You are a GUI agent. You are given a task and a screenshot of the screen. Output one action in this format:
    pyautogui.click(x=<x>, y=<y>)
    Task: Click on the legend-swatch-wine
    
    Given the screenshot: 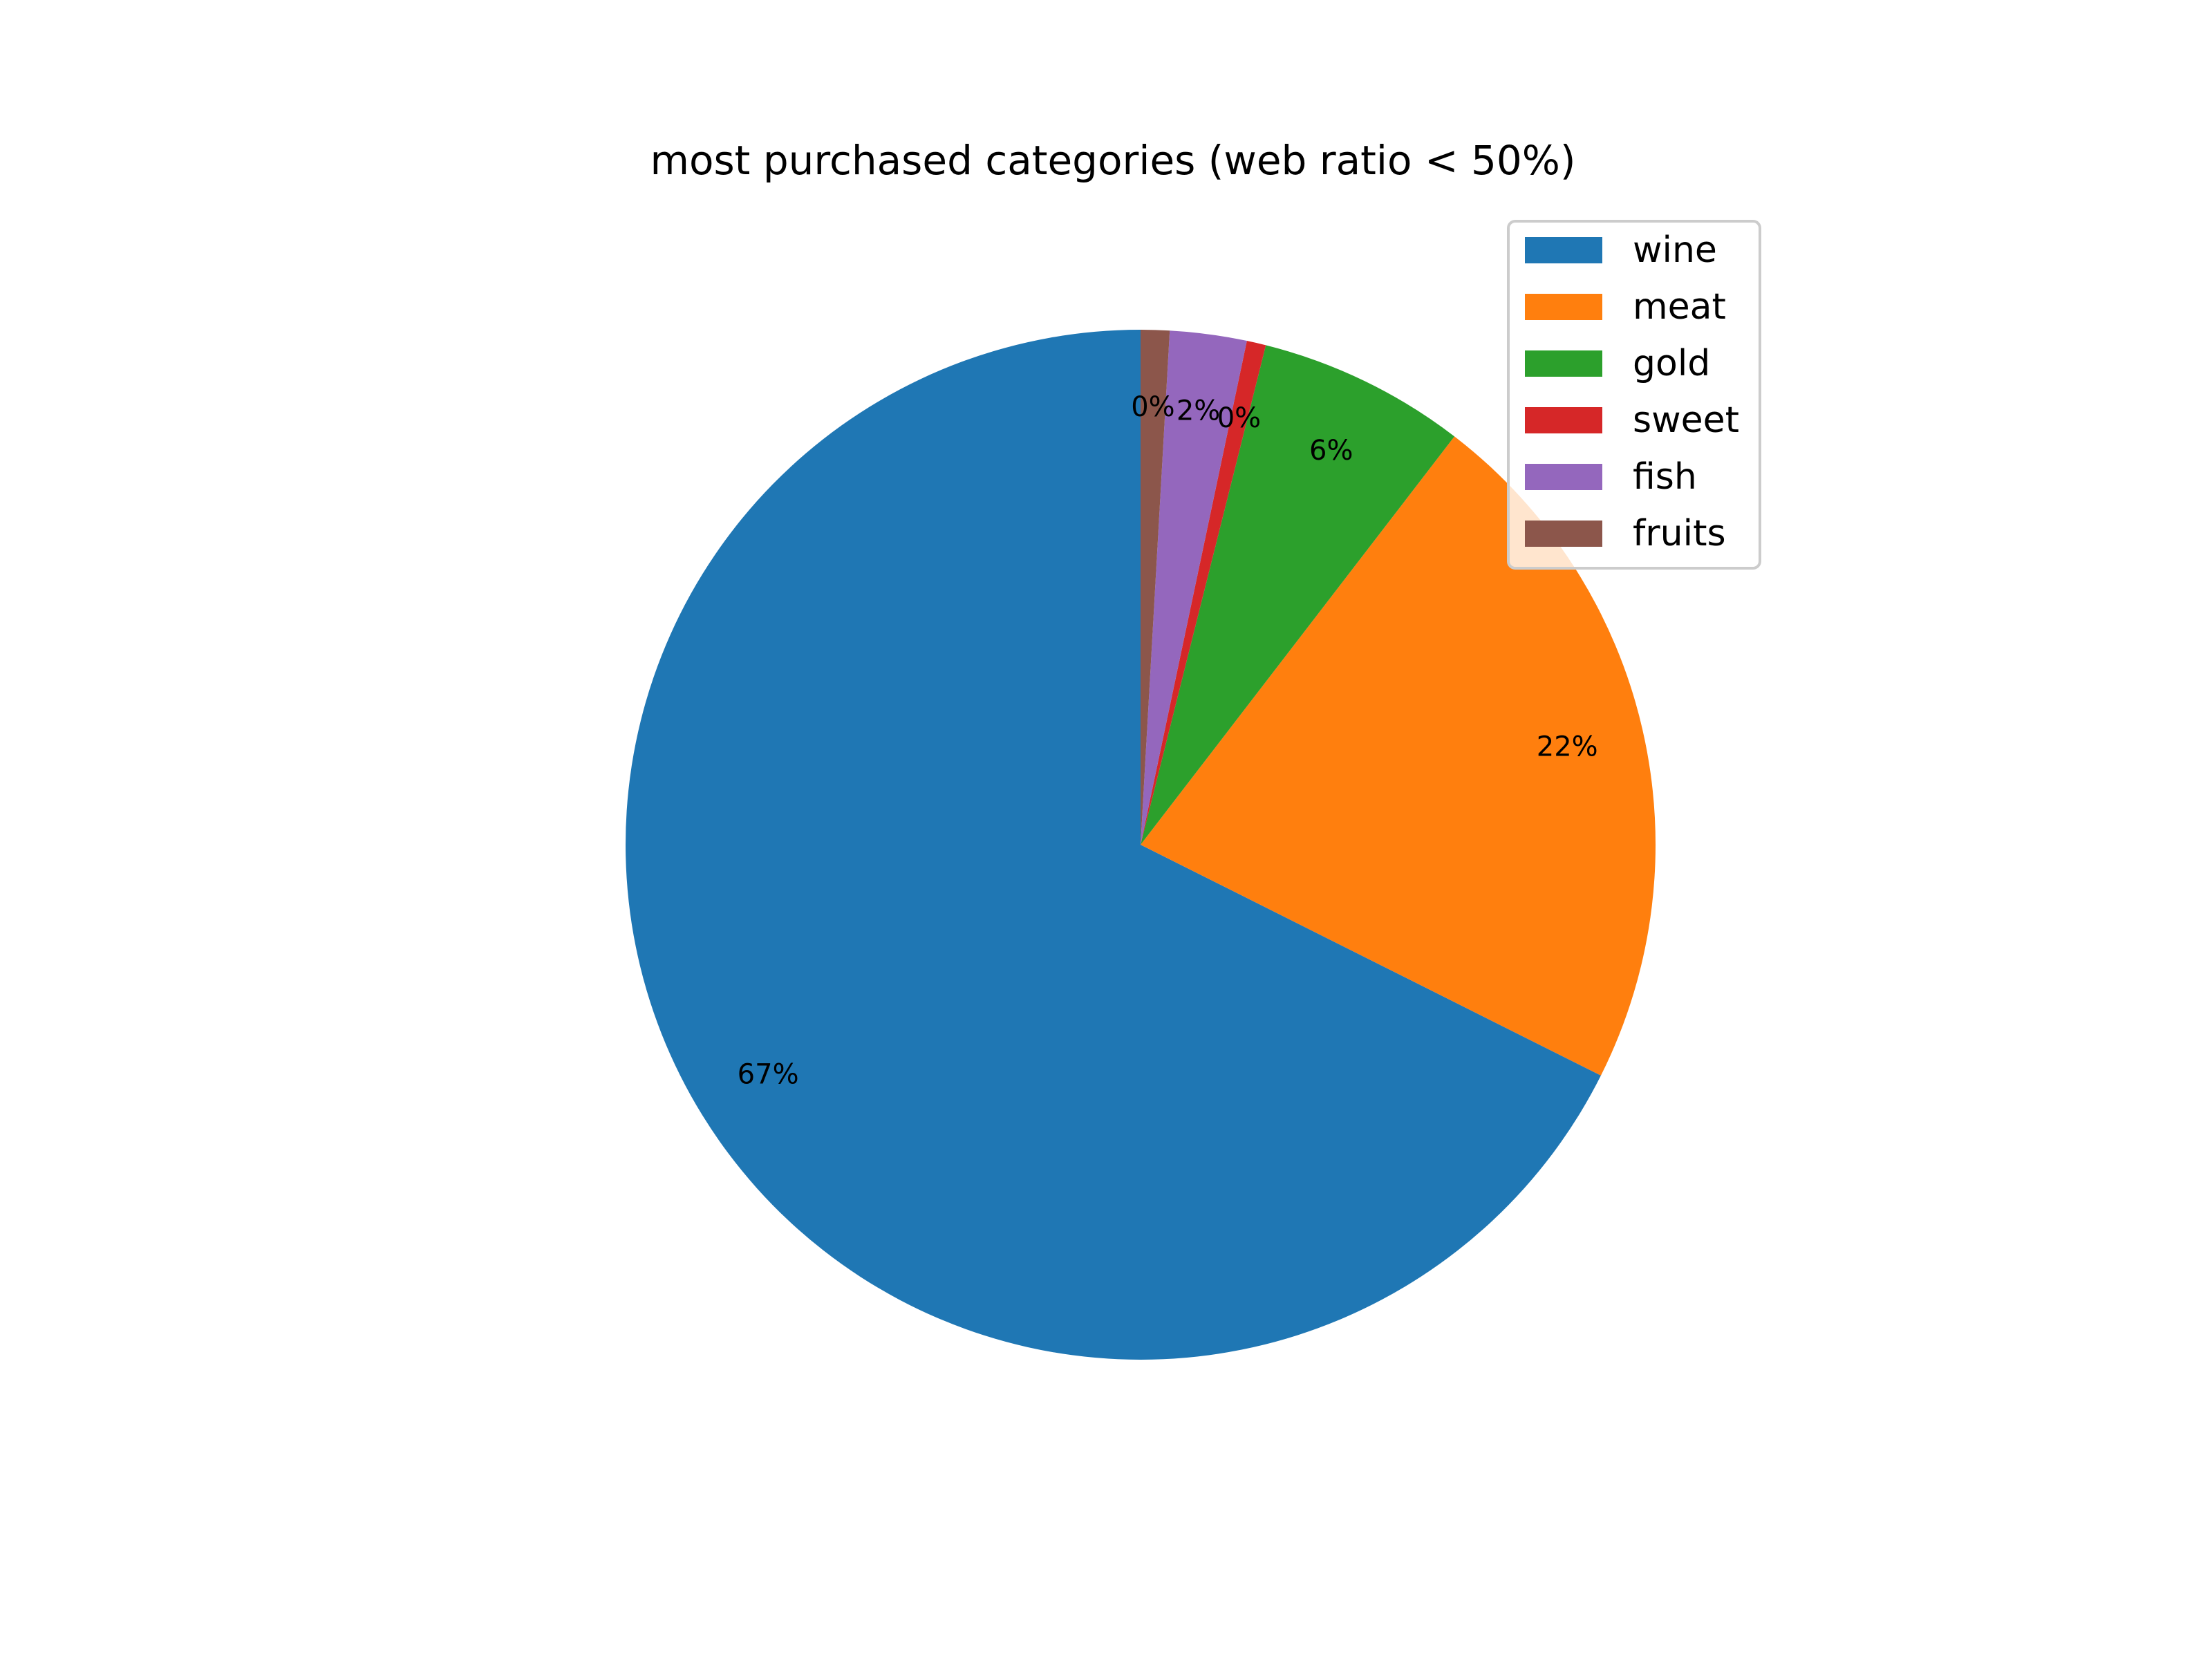 What is the action you would take?
    pyautogui.click(x=1563, y=250)
    